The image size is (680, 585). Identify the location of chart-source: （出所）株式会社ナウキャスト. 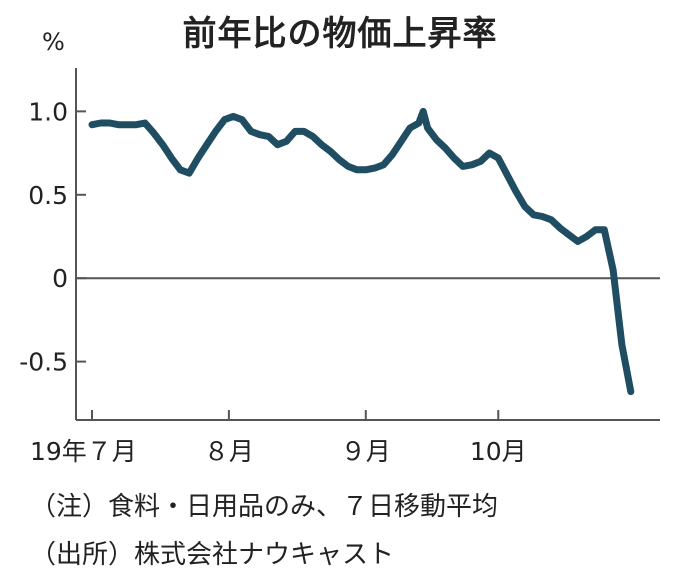
(212, 555).